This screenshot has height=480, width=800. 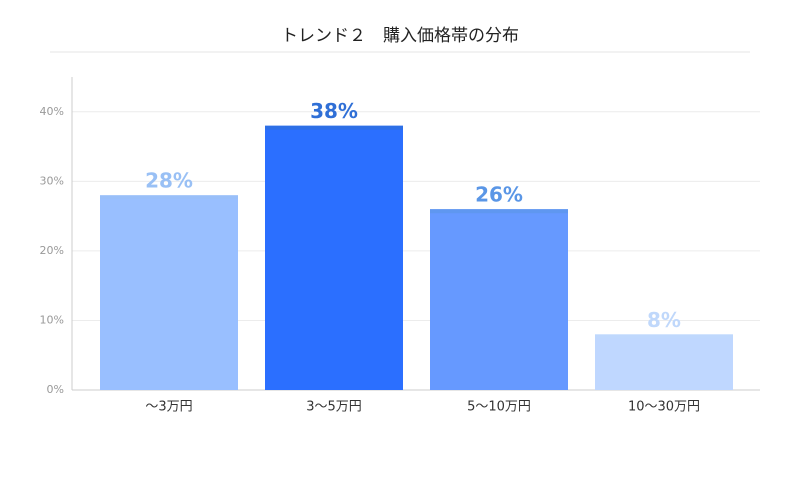 What do you see at coordinates (52, 180) in the screenshot?
I see `y-tick-label: 30%` at bounding box center [52, 180].